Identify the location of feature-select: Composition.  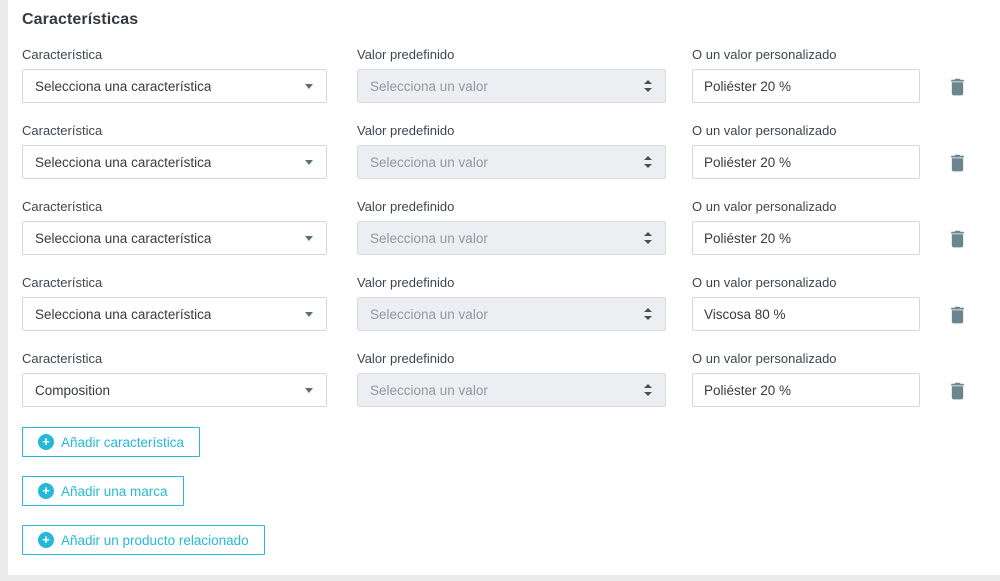
(174, 390).